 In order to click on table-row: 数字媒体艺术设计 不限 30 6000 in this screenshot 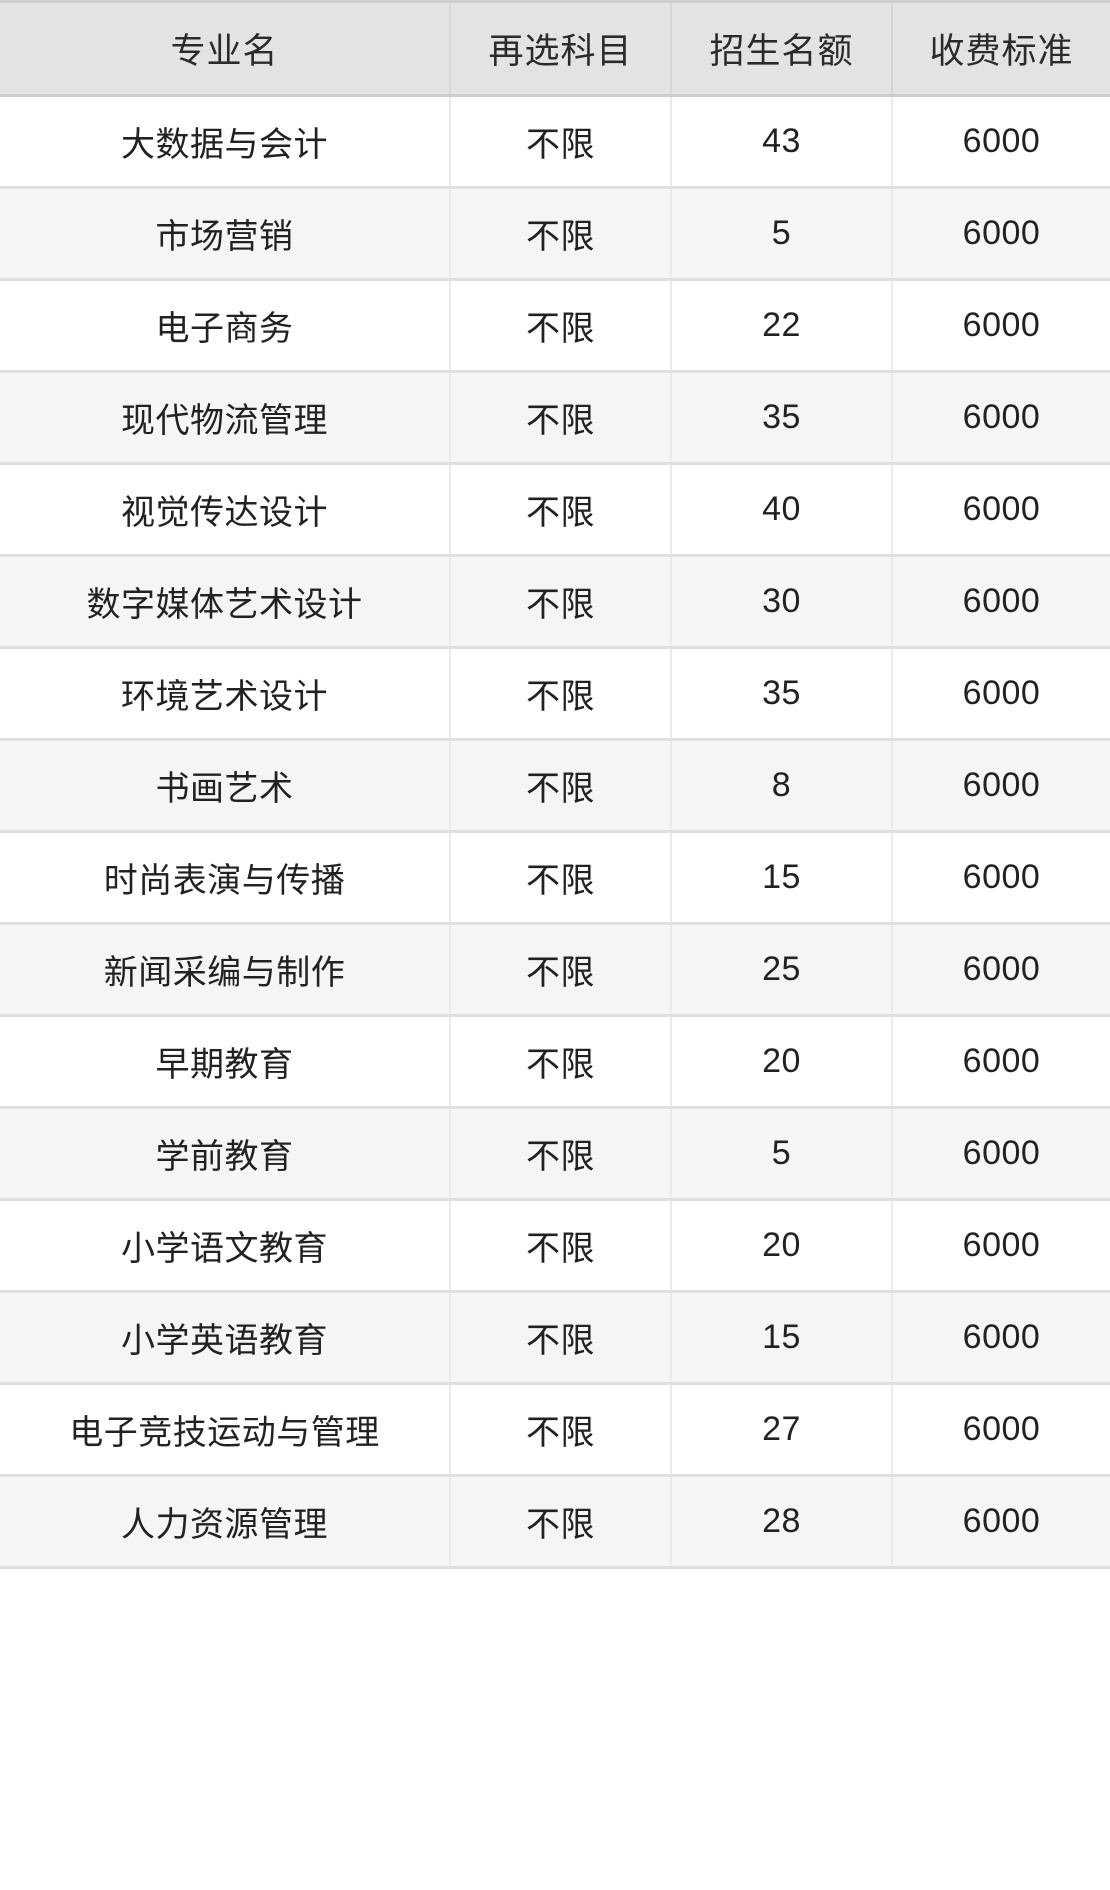, I will do `click(555, 602)`.